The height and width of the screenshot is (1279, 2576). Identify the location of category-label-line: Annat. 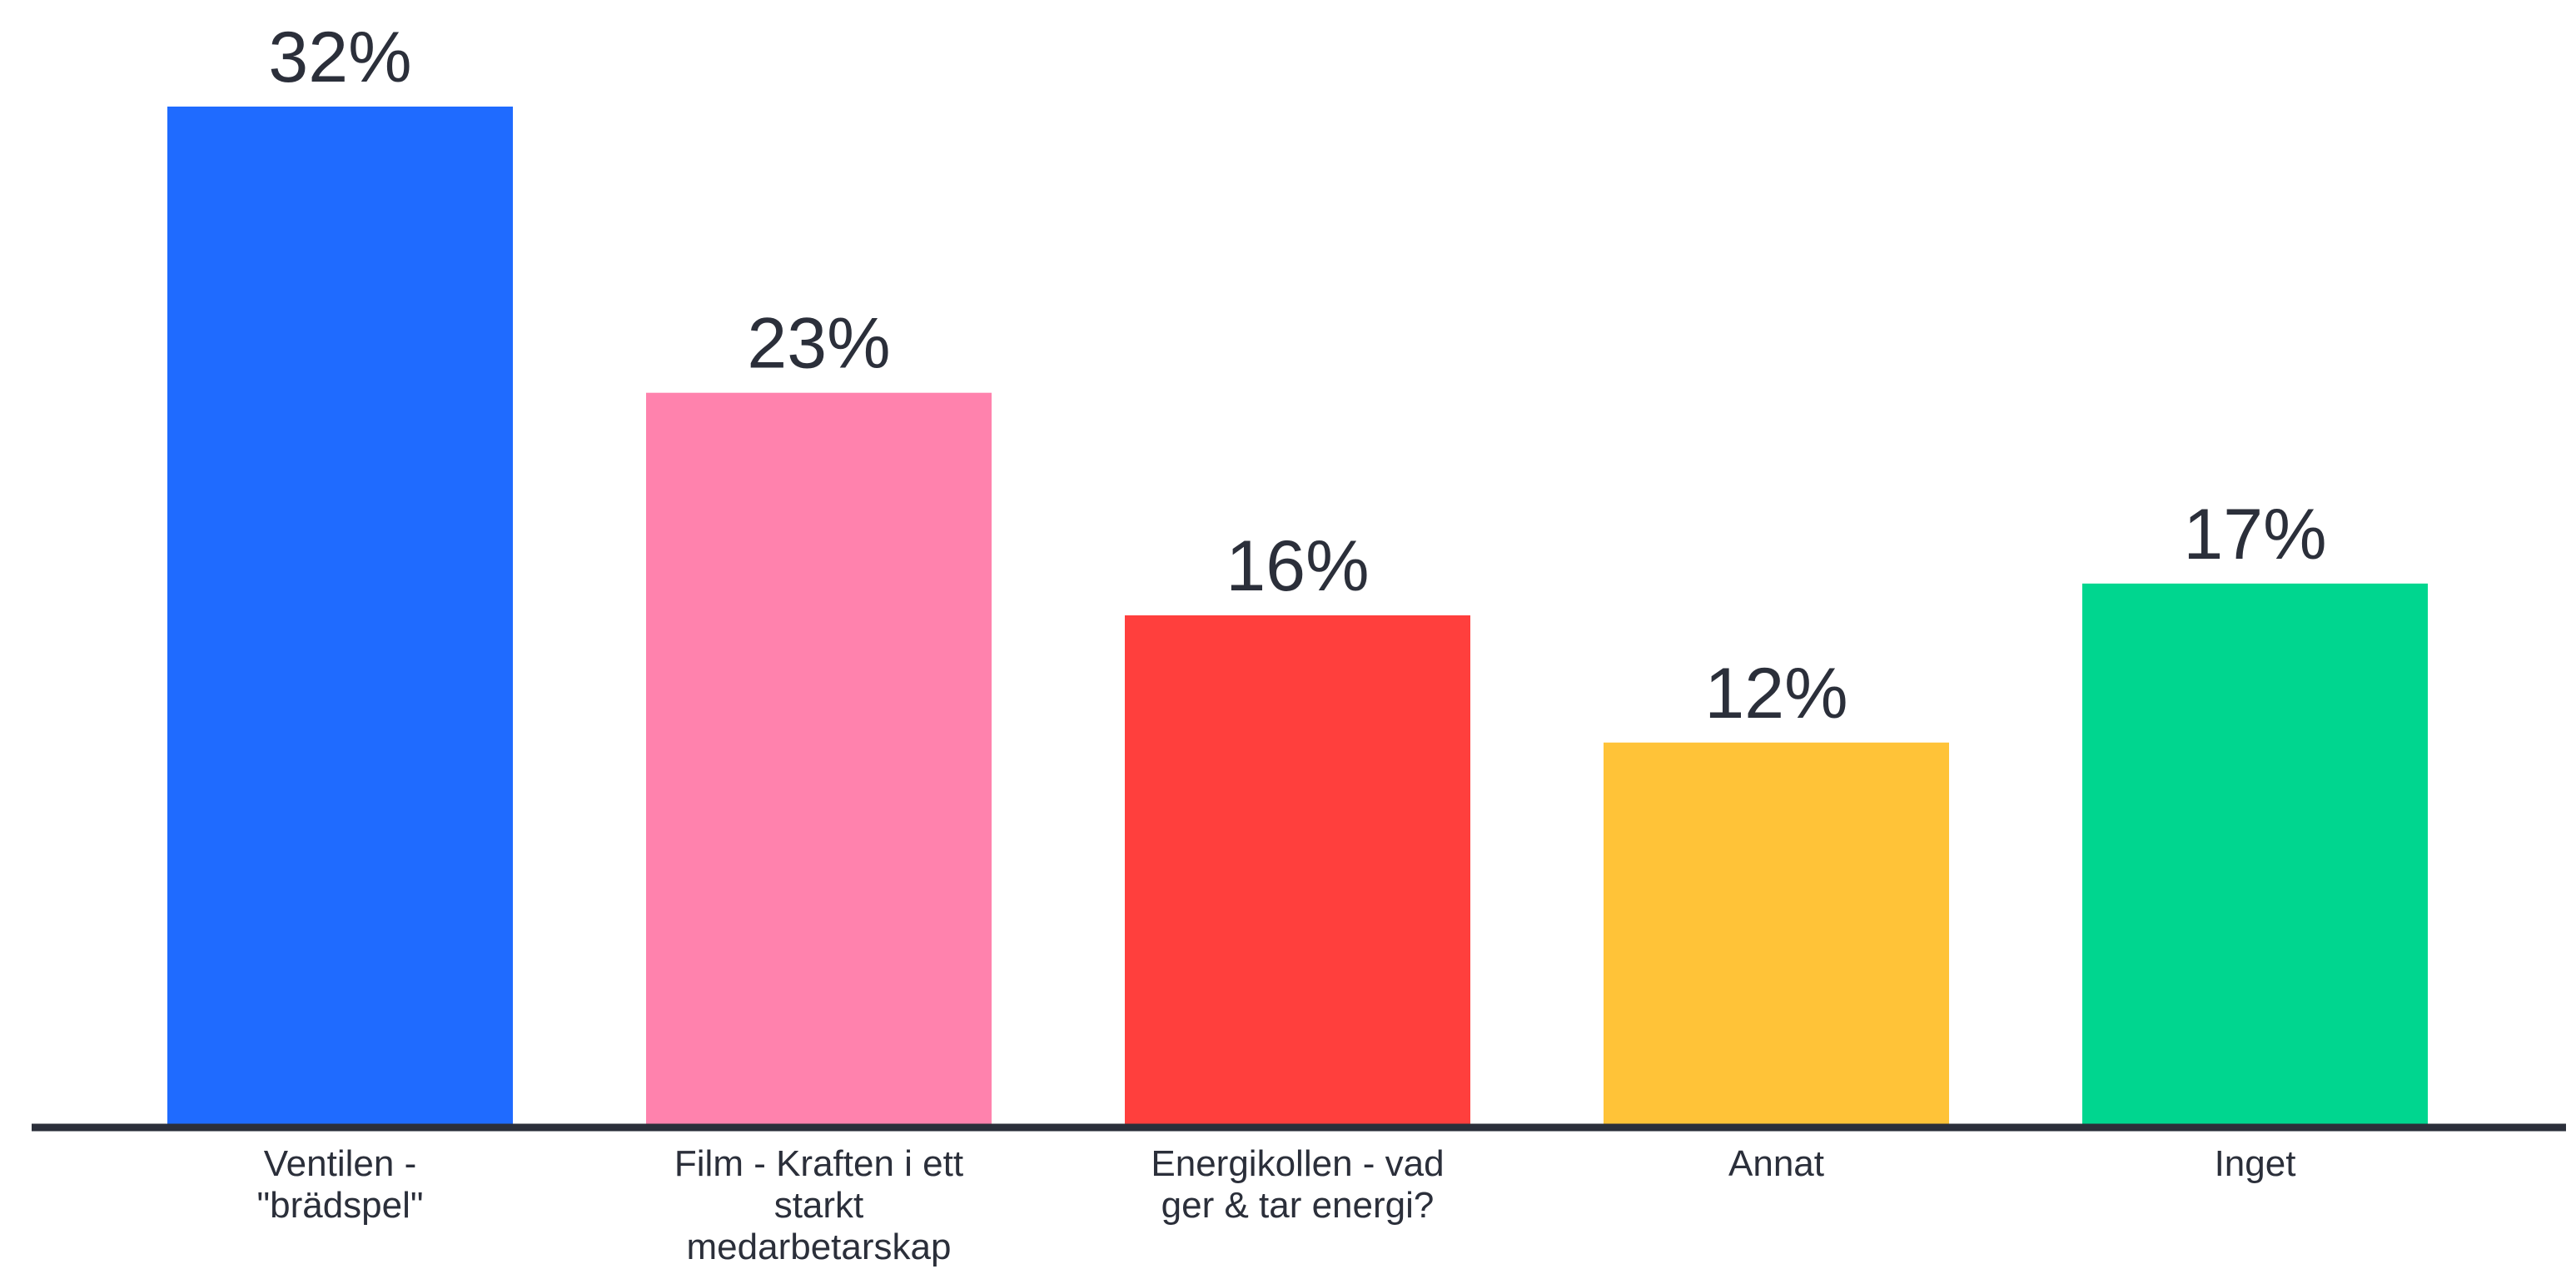
(1776, 1163).